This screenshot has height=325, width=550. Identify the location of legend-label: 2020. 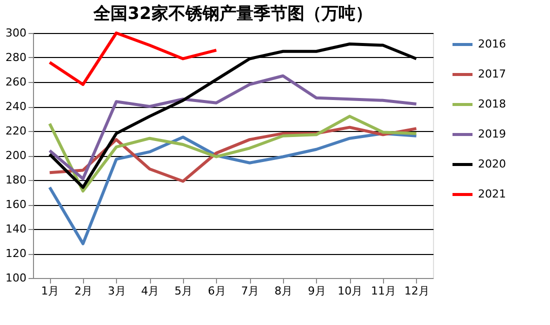
(492, 164).